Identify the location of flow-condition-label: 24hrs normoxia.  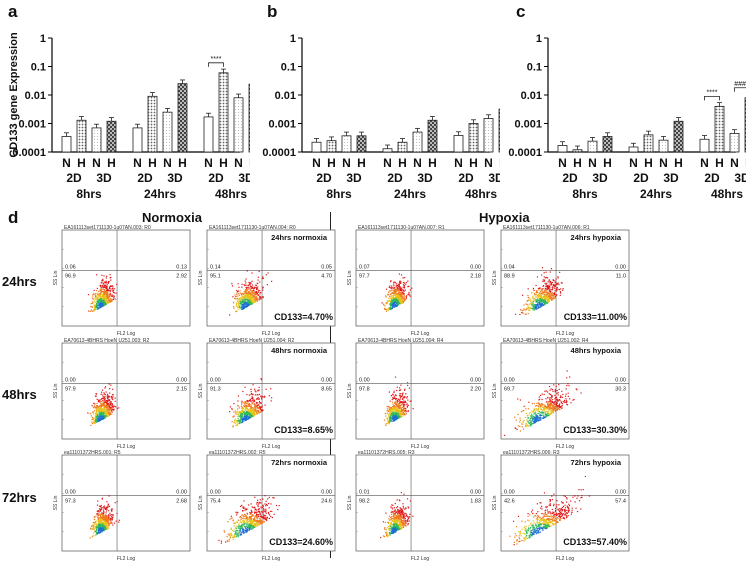
(299, 237).